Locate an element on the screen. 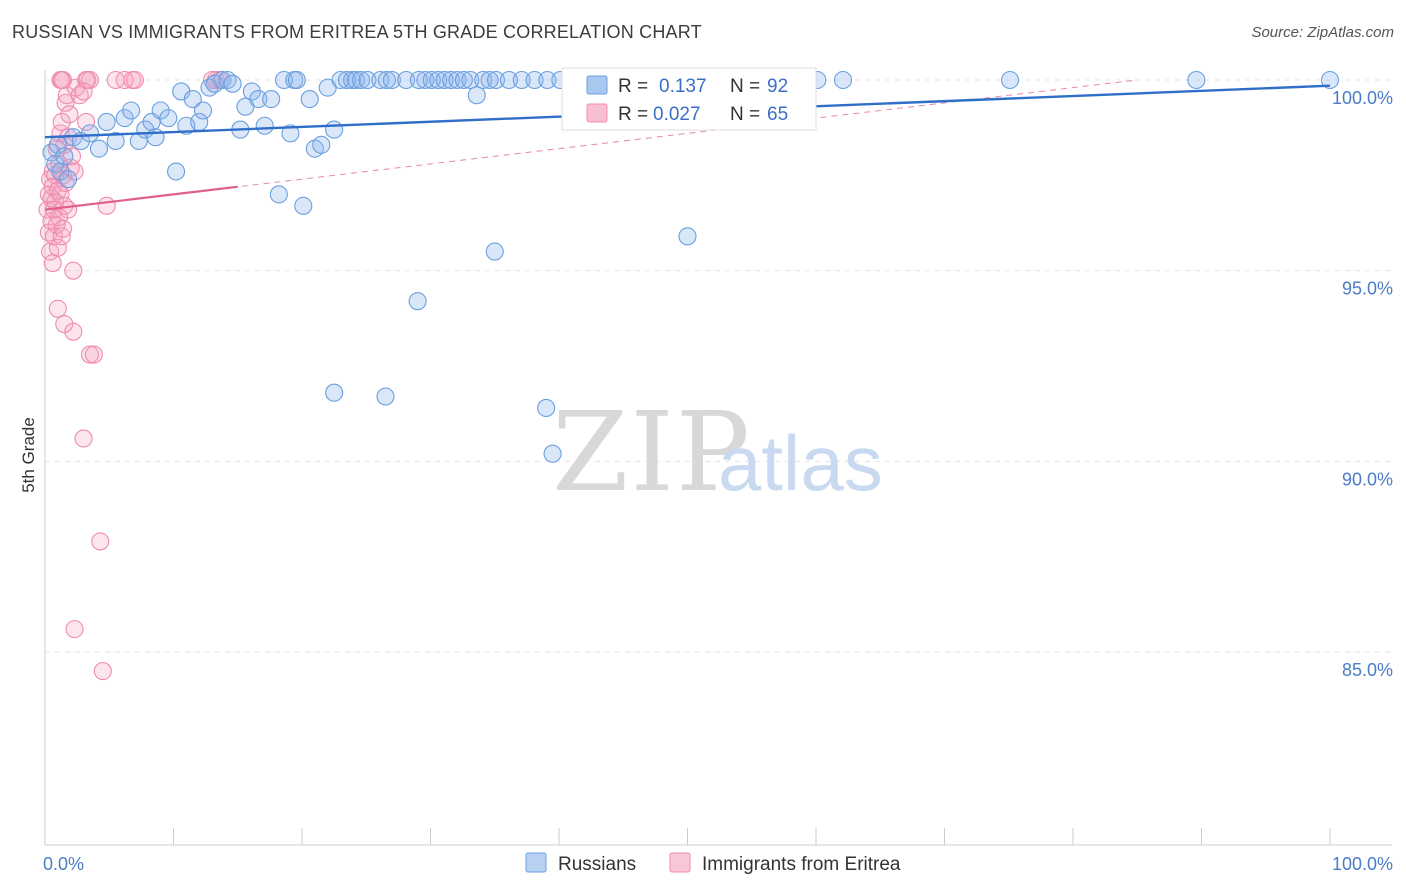  y-tick-label: 100.0% is located at coordinates (1362, 98).